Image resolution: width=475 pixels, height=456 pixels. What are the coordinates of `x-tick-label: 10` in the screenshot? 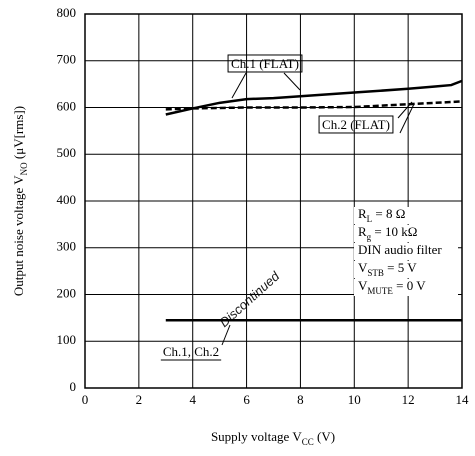 It's located at (354, 399).